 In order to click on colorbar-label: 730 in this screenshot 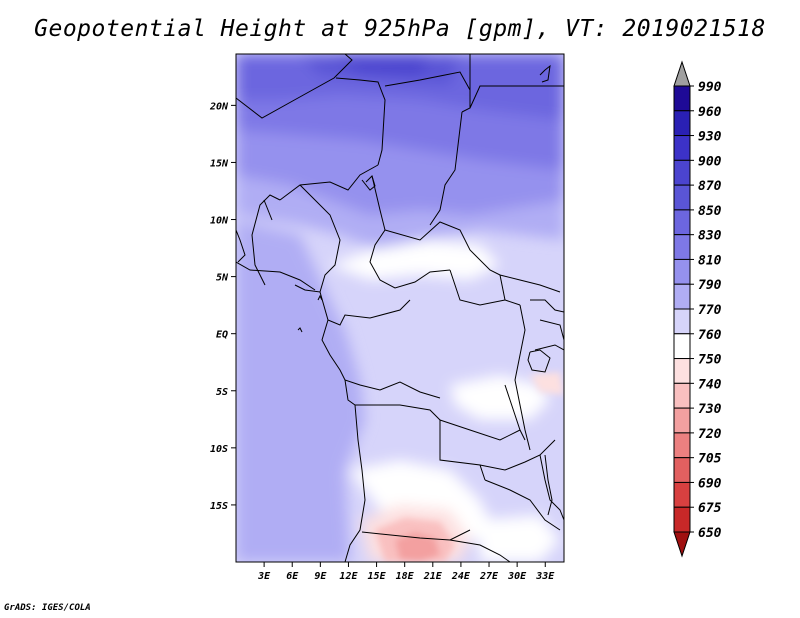, I will do `click(710, 409)`.